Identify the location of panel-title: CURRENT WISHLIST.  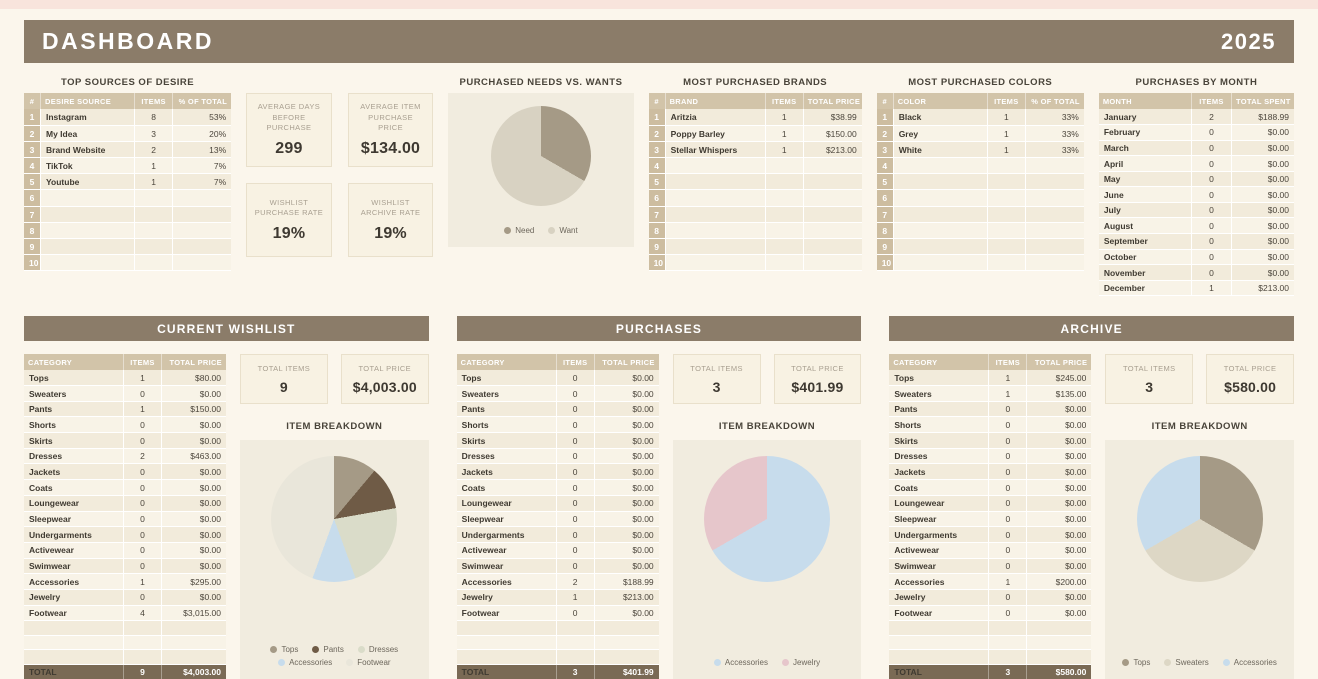
(226, 328).